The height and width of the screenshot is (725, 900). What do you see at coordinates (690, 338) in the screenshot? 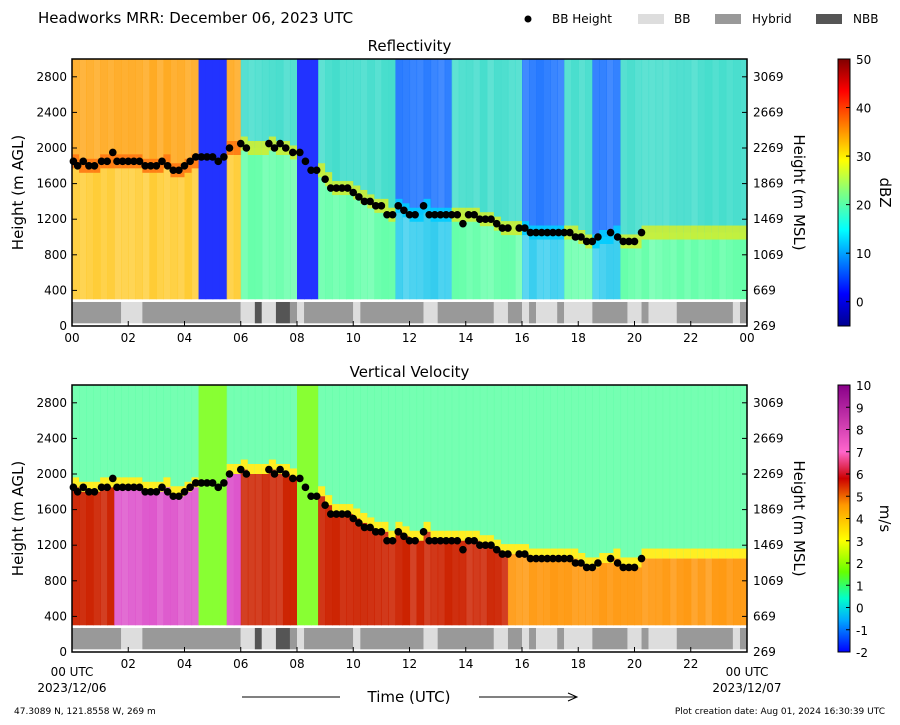
I see `x-tick-label: 22` at bounding box center [690, 338].